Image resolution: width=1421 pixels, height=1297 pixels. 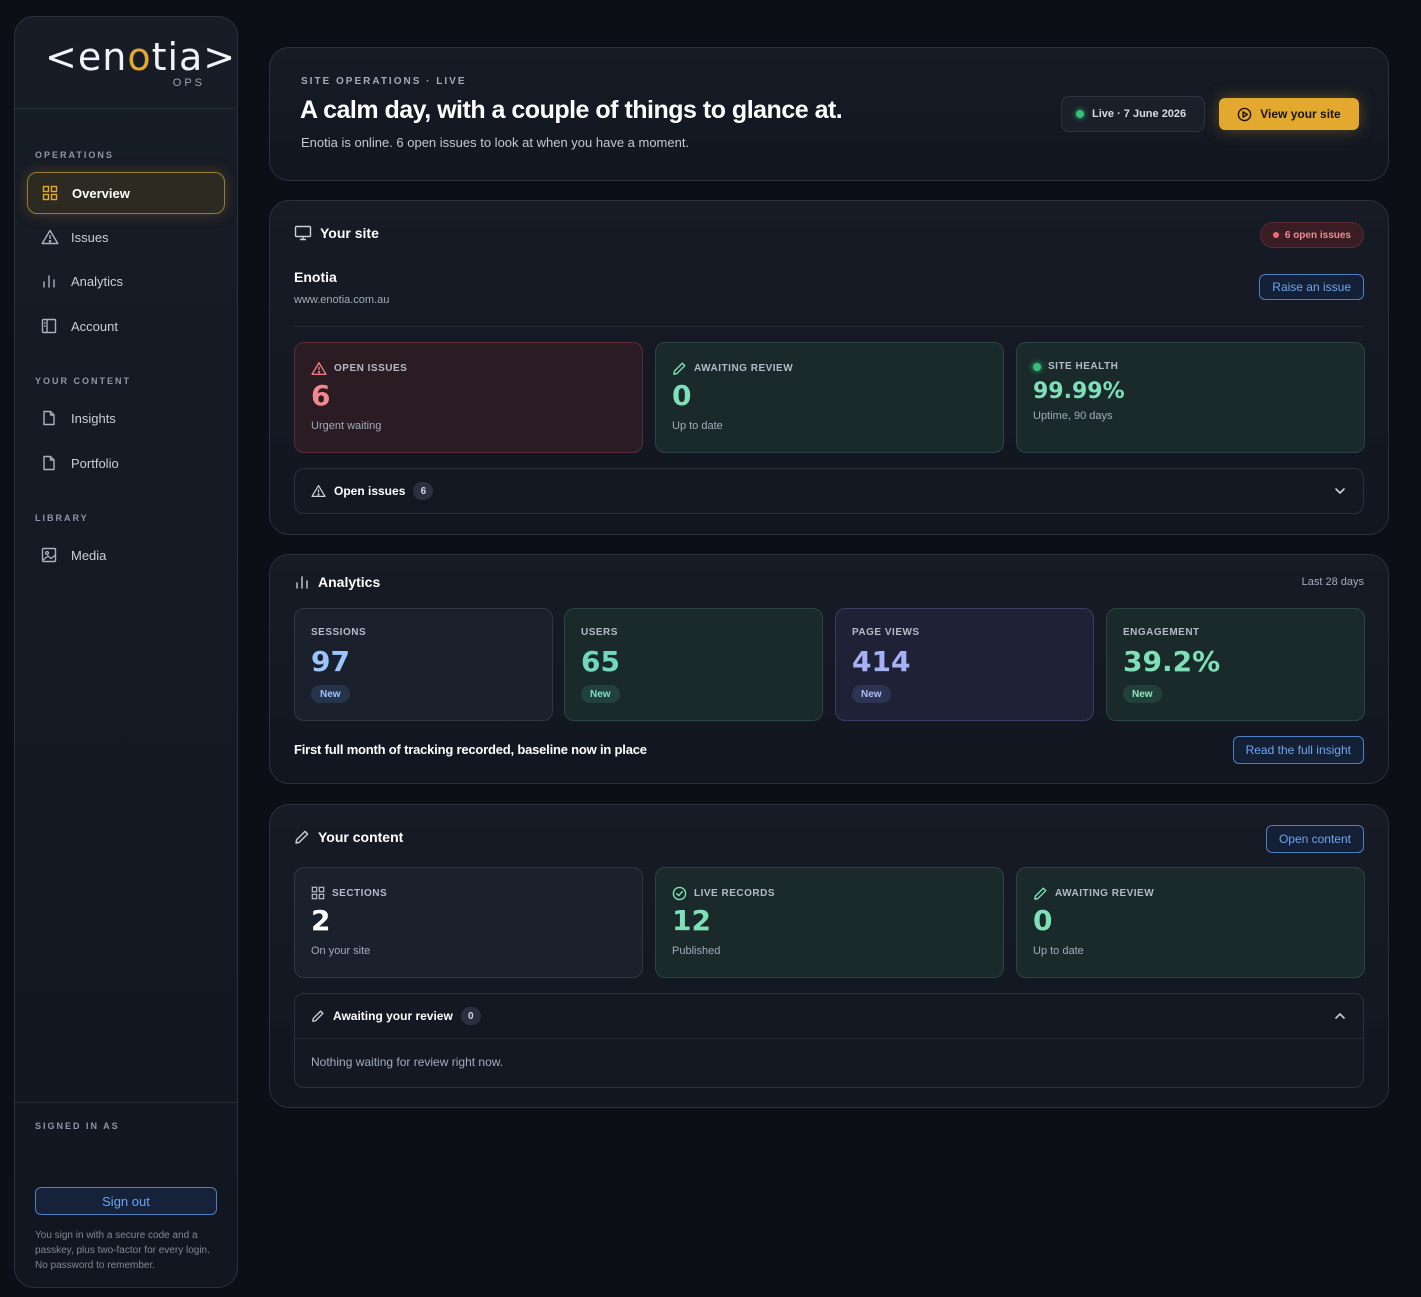 I want to click on status-dot-icon, so click(x=1080, y=114).